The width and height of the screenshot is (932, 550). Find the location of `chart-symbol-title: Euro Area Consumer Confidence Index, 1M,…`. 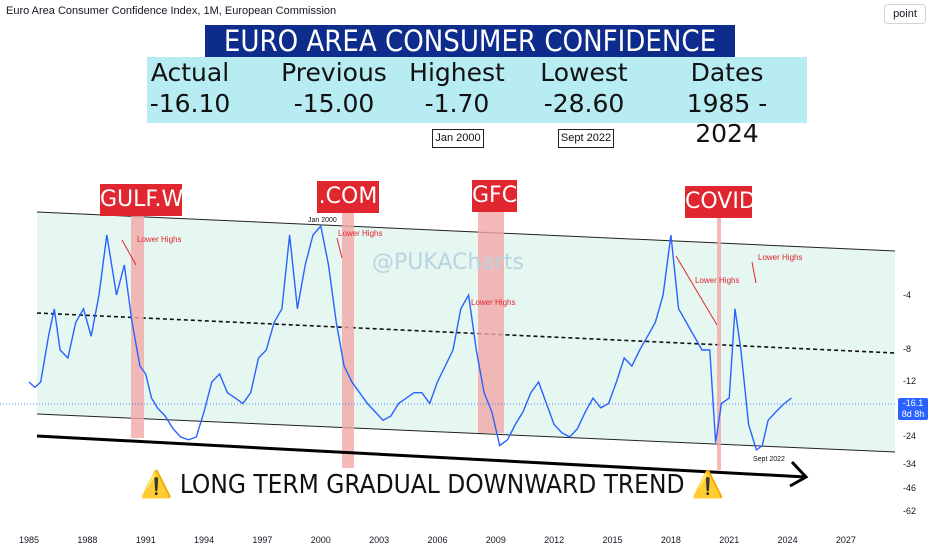

chart-symbol-title: Euro Area Consumer Confidence Index, 1M,… is located at coordinates (171, 11).